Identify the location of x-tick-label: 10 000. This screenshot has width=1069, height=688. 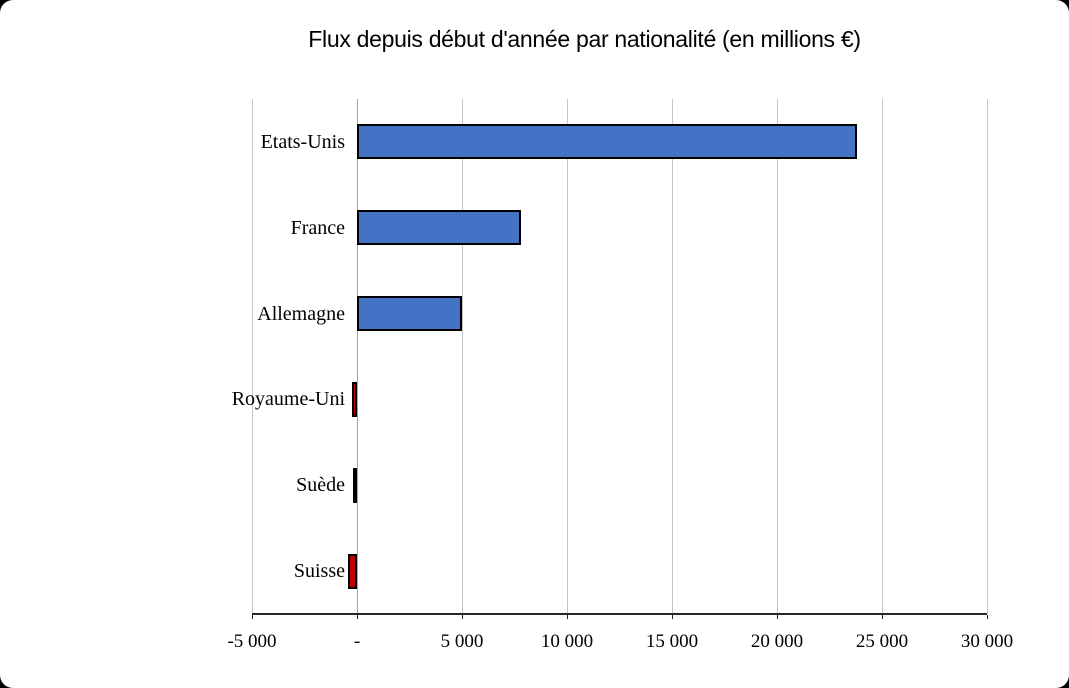
(567, 641).